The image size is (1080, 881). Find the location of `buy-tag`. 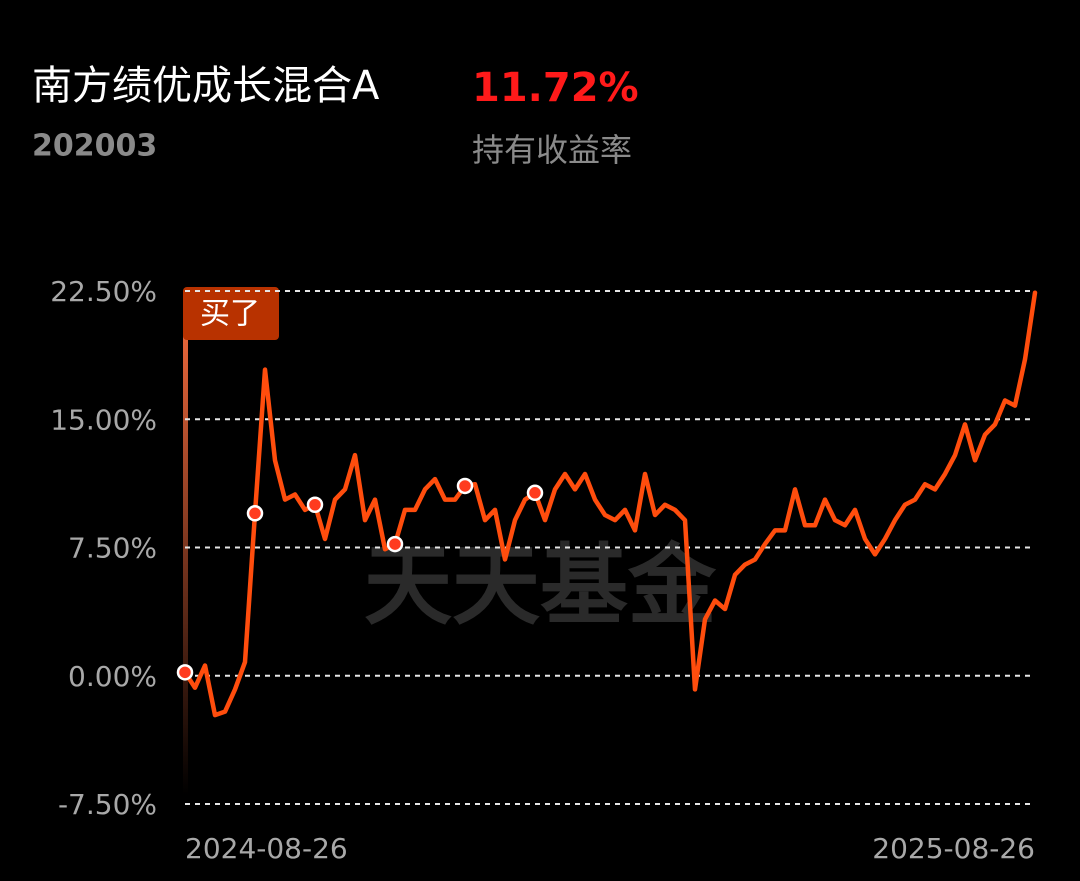

buy-tag is located at coordinates (231, 313).